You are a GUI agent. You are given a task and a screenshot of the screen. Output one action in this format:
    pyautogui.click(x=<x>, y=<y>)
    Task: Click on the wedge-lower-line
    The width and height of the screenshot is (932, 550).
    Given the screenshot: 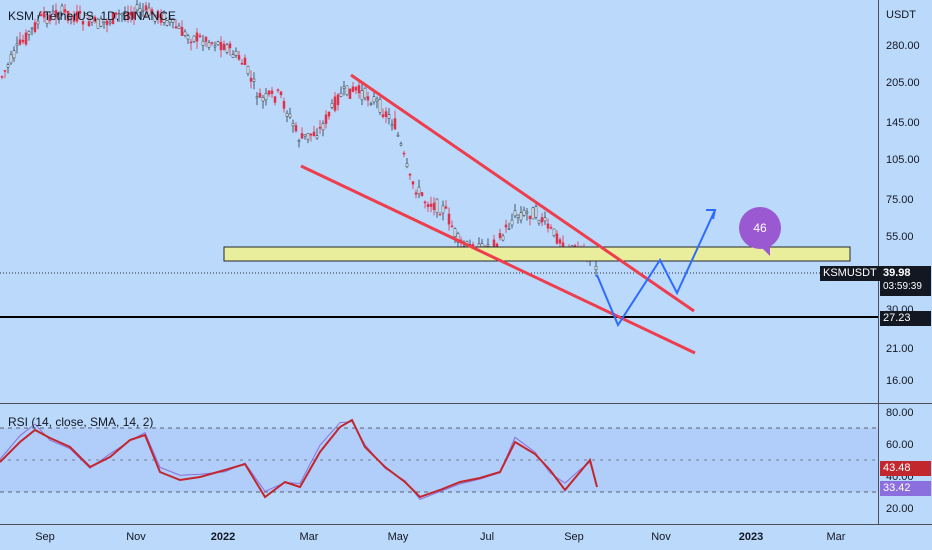 What is the action you would take?
    pyautogui.click(x=498, y=259)
    